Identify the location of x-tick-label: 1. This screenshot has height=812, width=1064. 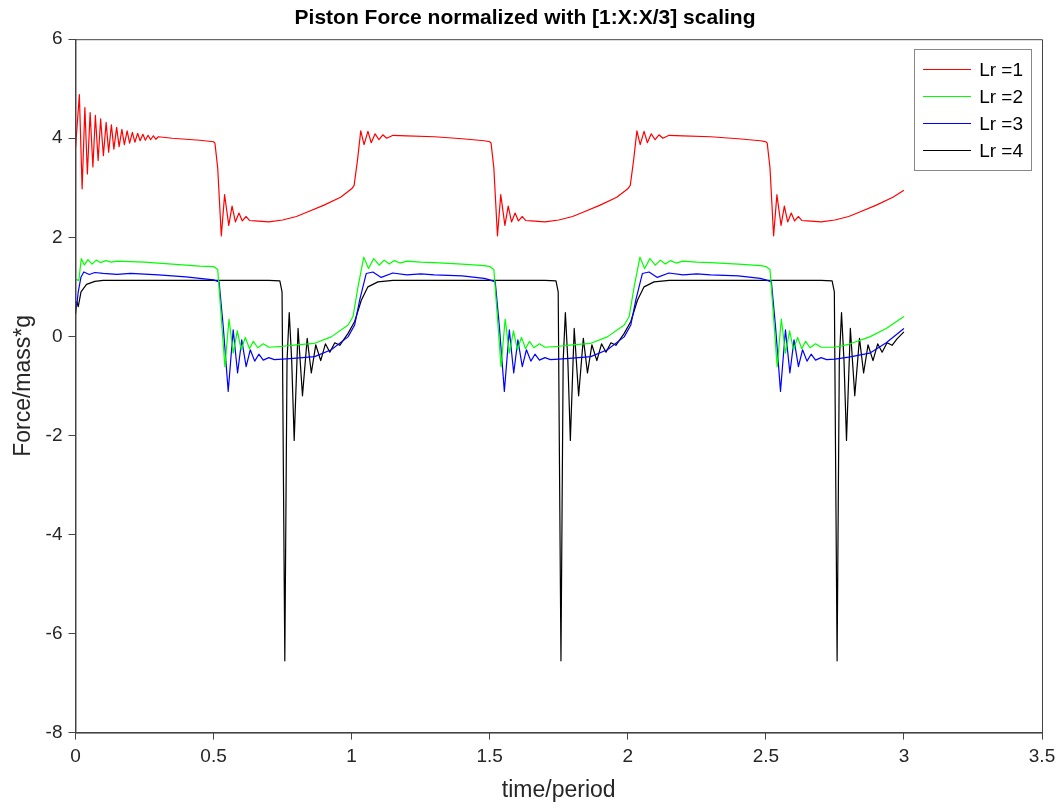
(351, 756).